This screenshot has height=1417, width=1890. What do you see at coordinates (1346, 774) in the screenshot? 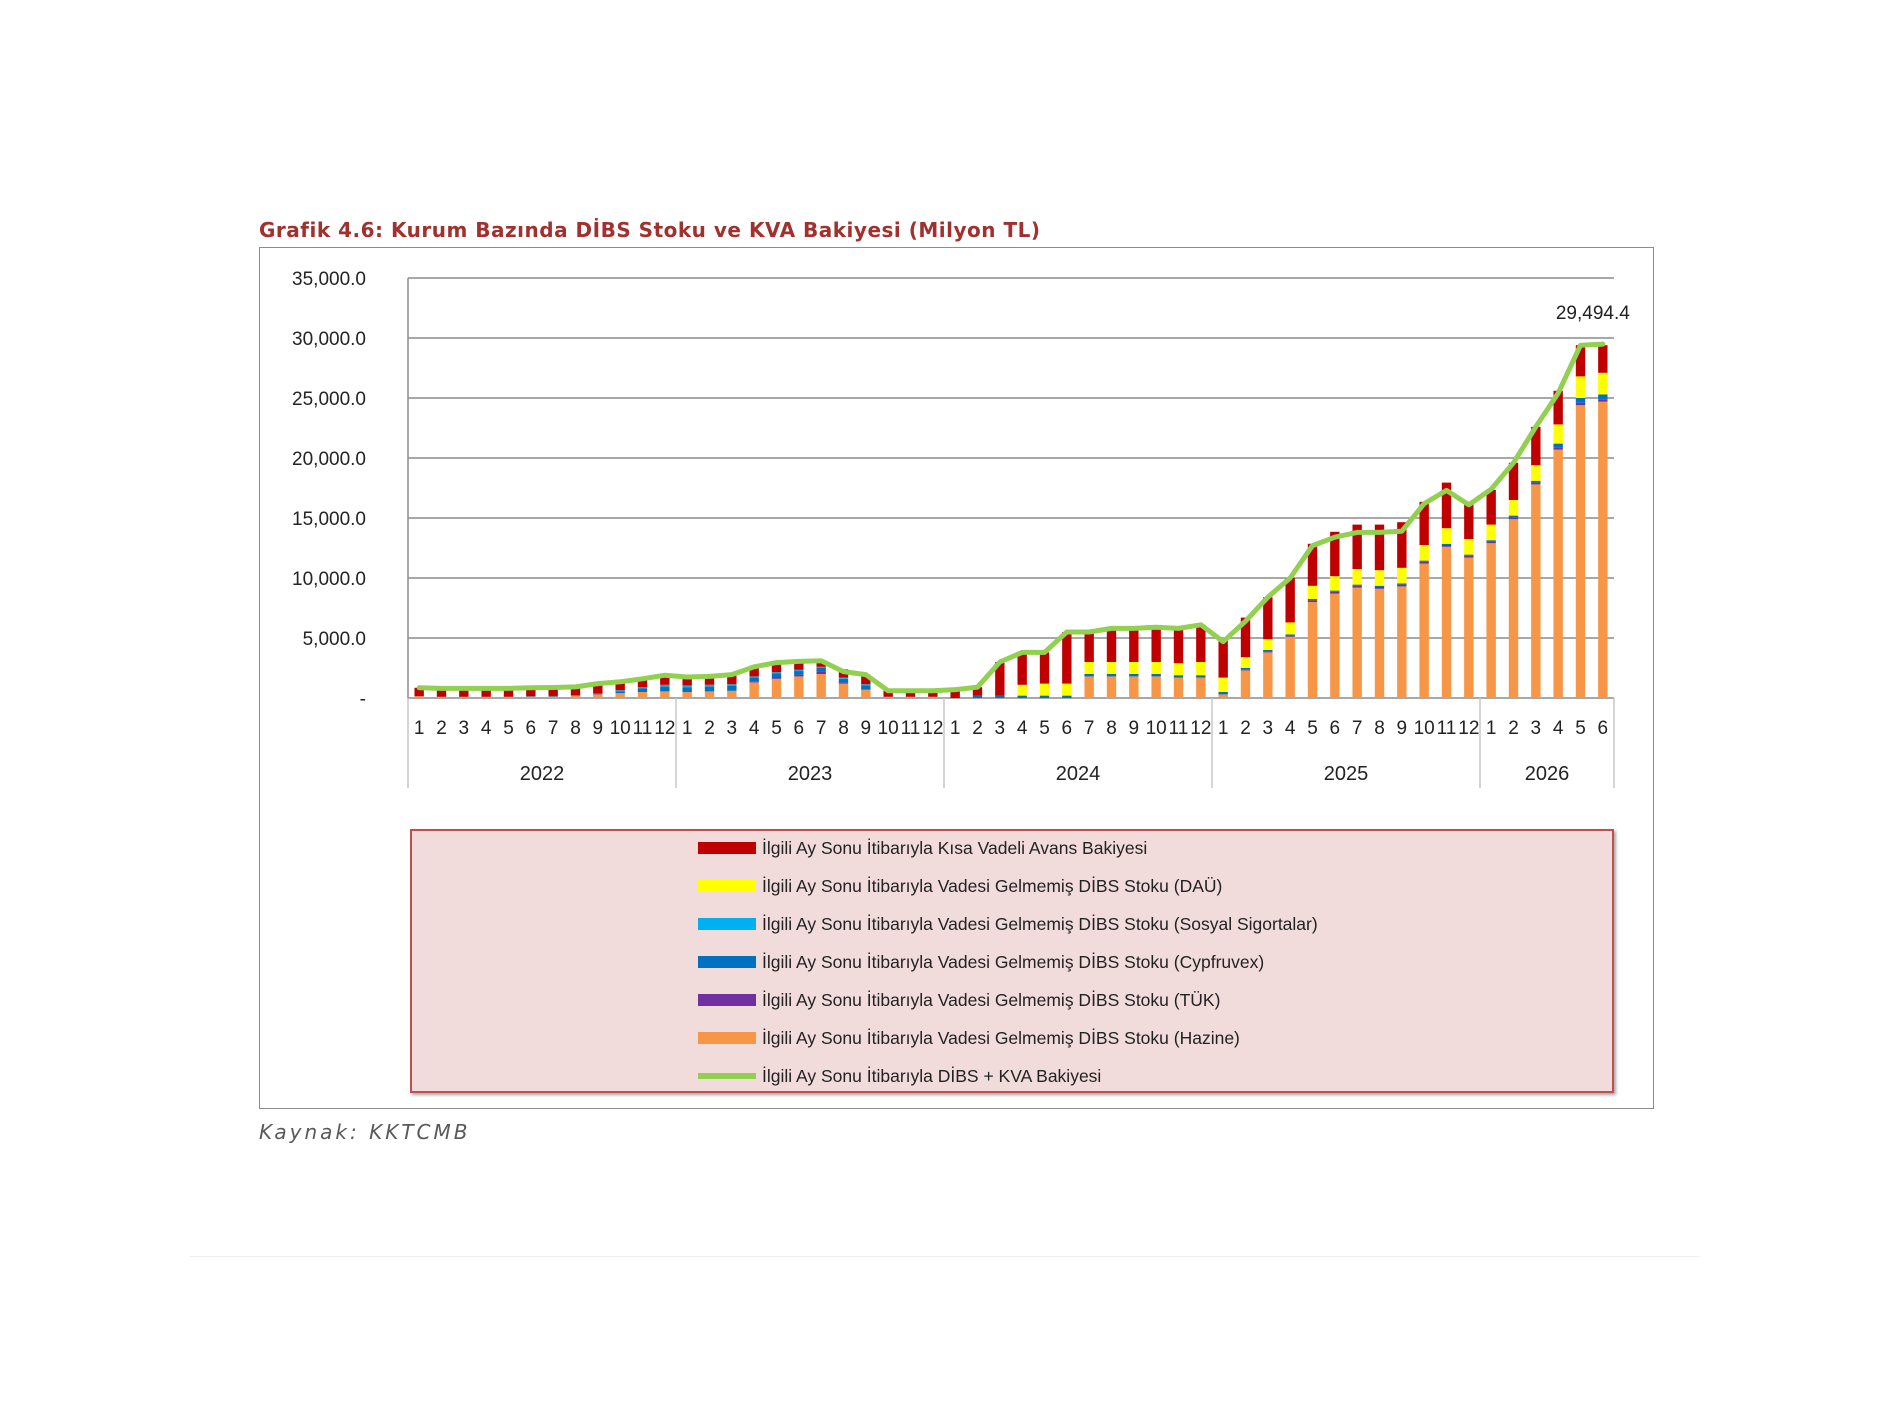
I see `year-label: 2025` at bounding box center [1346, 774].